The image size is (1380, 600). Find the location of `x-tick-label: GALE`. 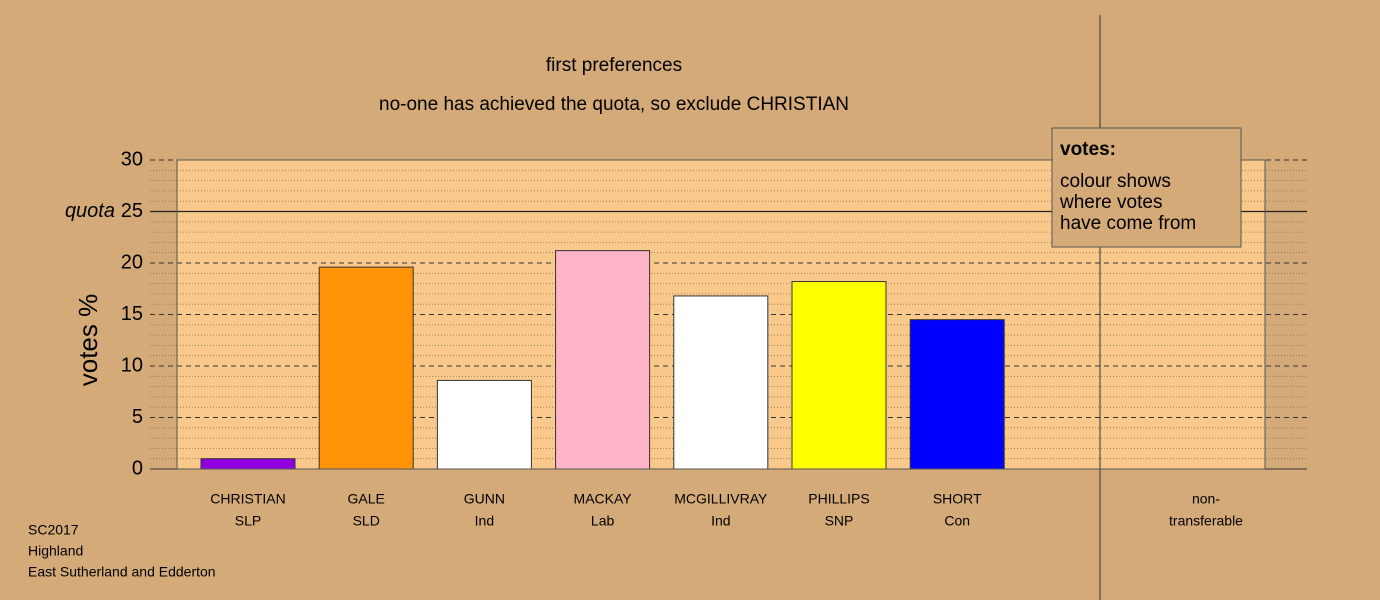

x-tick-label: GALE is located at coordinates (366, 499).